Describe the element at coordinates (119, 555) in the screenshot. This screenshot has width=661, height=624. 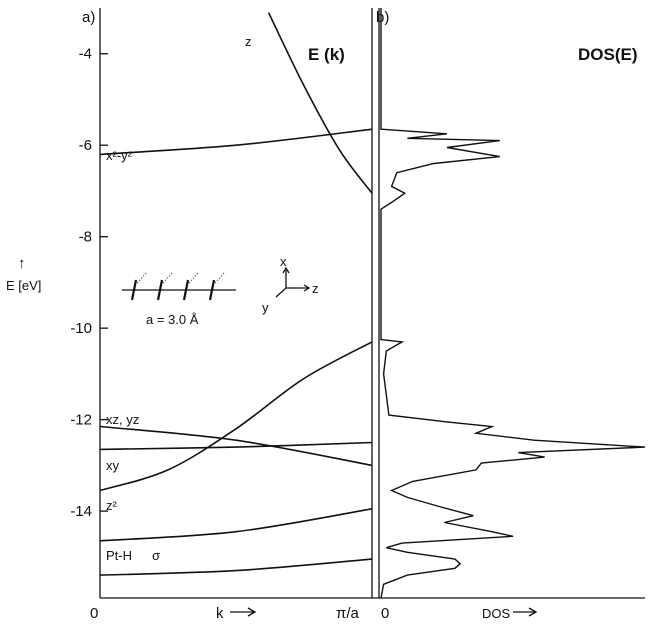
I see `band-label-pth: Pt-H` at that location.